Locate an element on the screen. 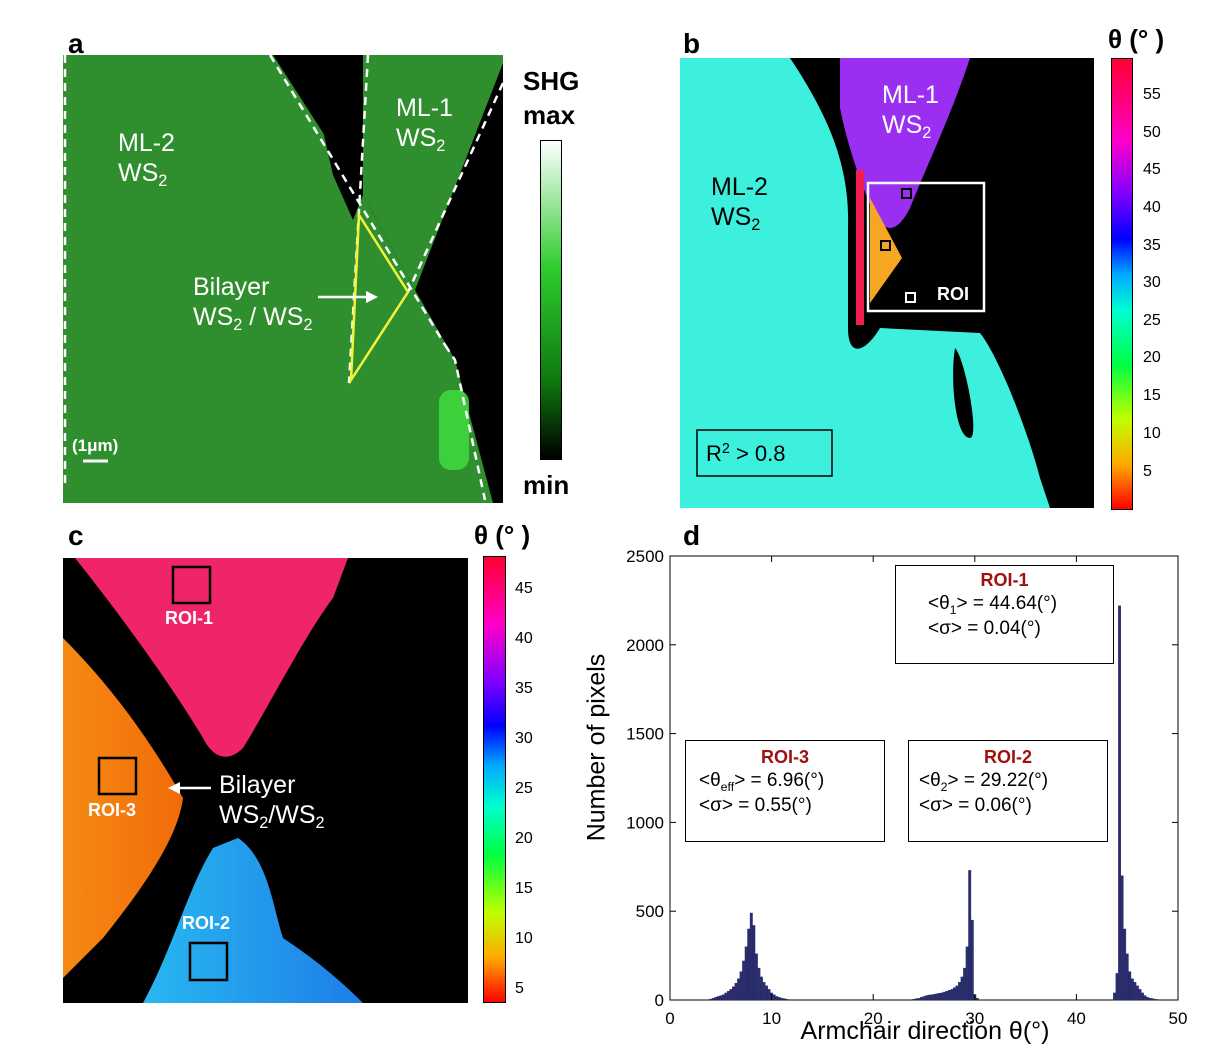 The image size is (1206, 1054). colorbar-tick: 35 is located at coordinates (1152, 245).